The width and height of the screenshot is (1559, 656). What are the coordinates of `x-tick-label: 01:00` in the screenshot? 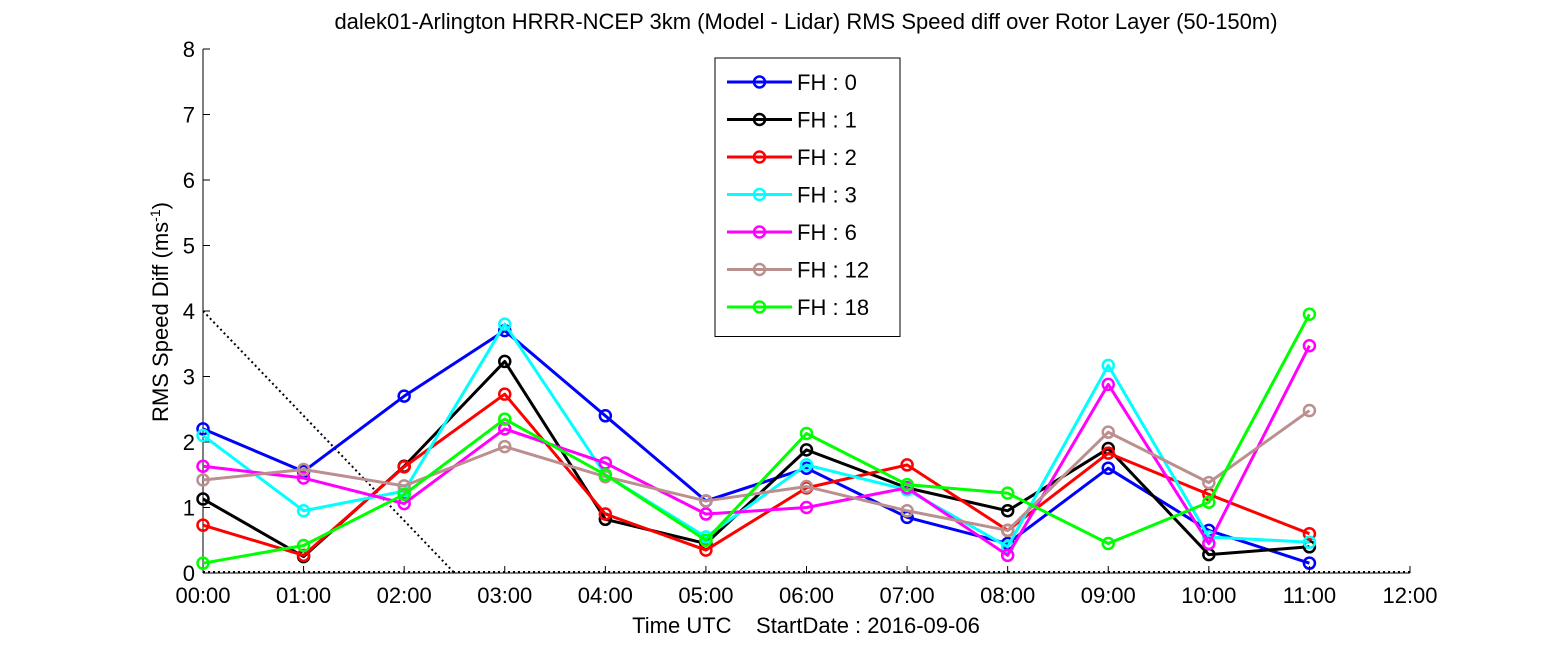 It's located at (303, 595).